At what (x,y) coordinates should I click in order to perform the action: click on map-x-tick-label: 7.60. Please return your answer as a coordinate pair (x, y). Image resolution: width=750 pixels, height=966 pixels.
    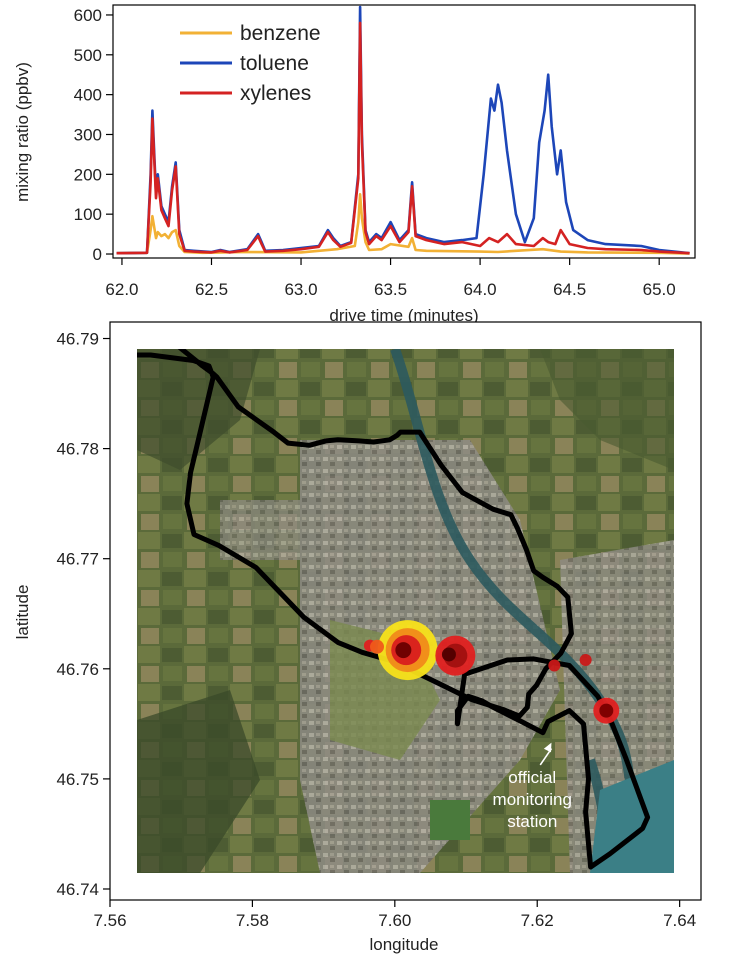
    Looking at the image, I should click on (394, 920).